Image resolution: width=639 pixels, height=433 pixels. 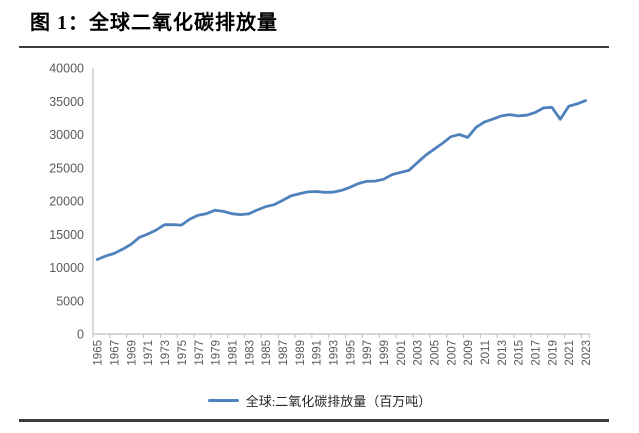 I want to click on title-divider, so click(x=314, y=47).